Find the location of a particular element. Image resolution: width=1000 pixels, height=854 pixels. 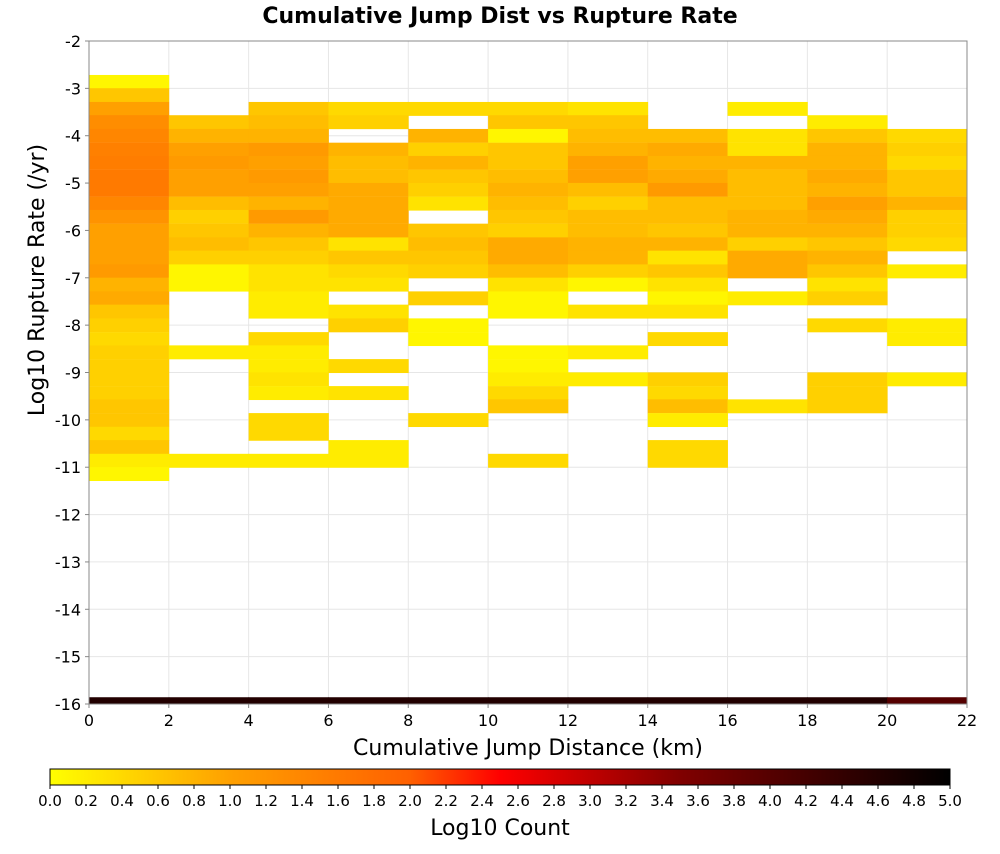

x-tick-label: 18 is located at coordinates (807, 720).